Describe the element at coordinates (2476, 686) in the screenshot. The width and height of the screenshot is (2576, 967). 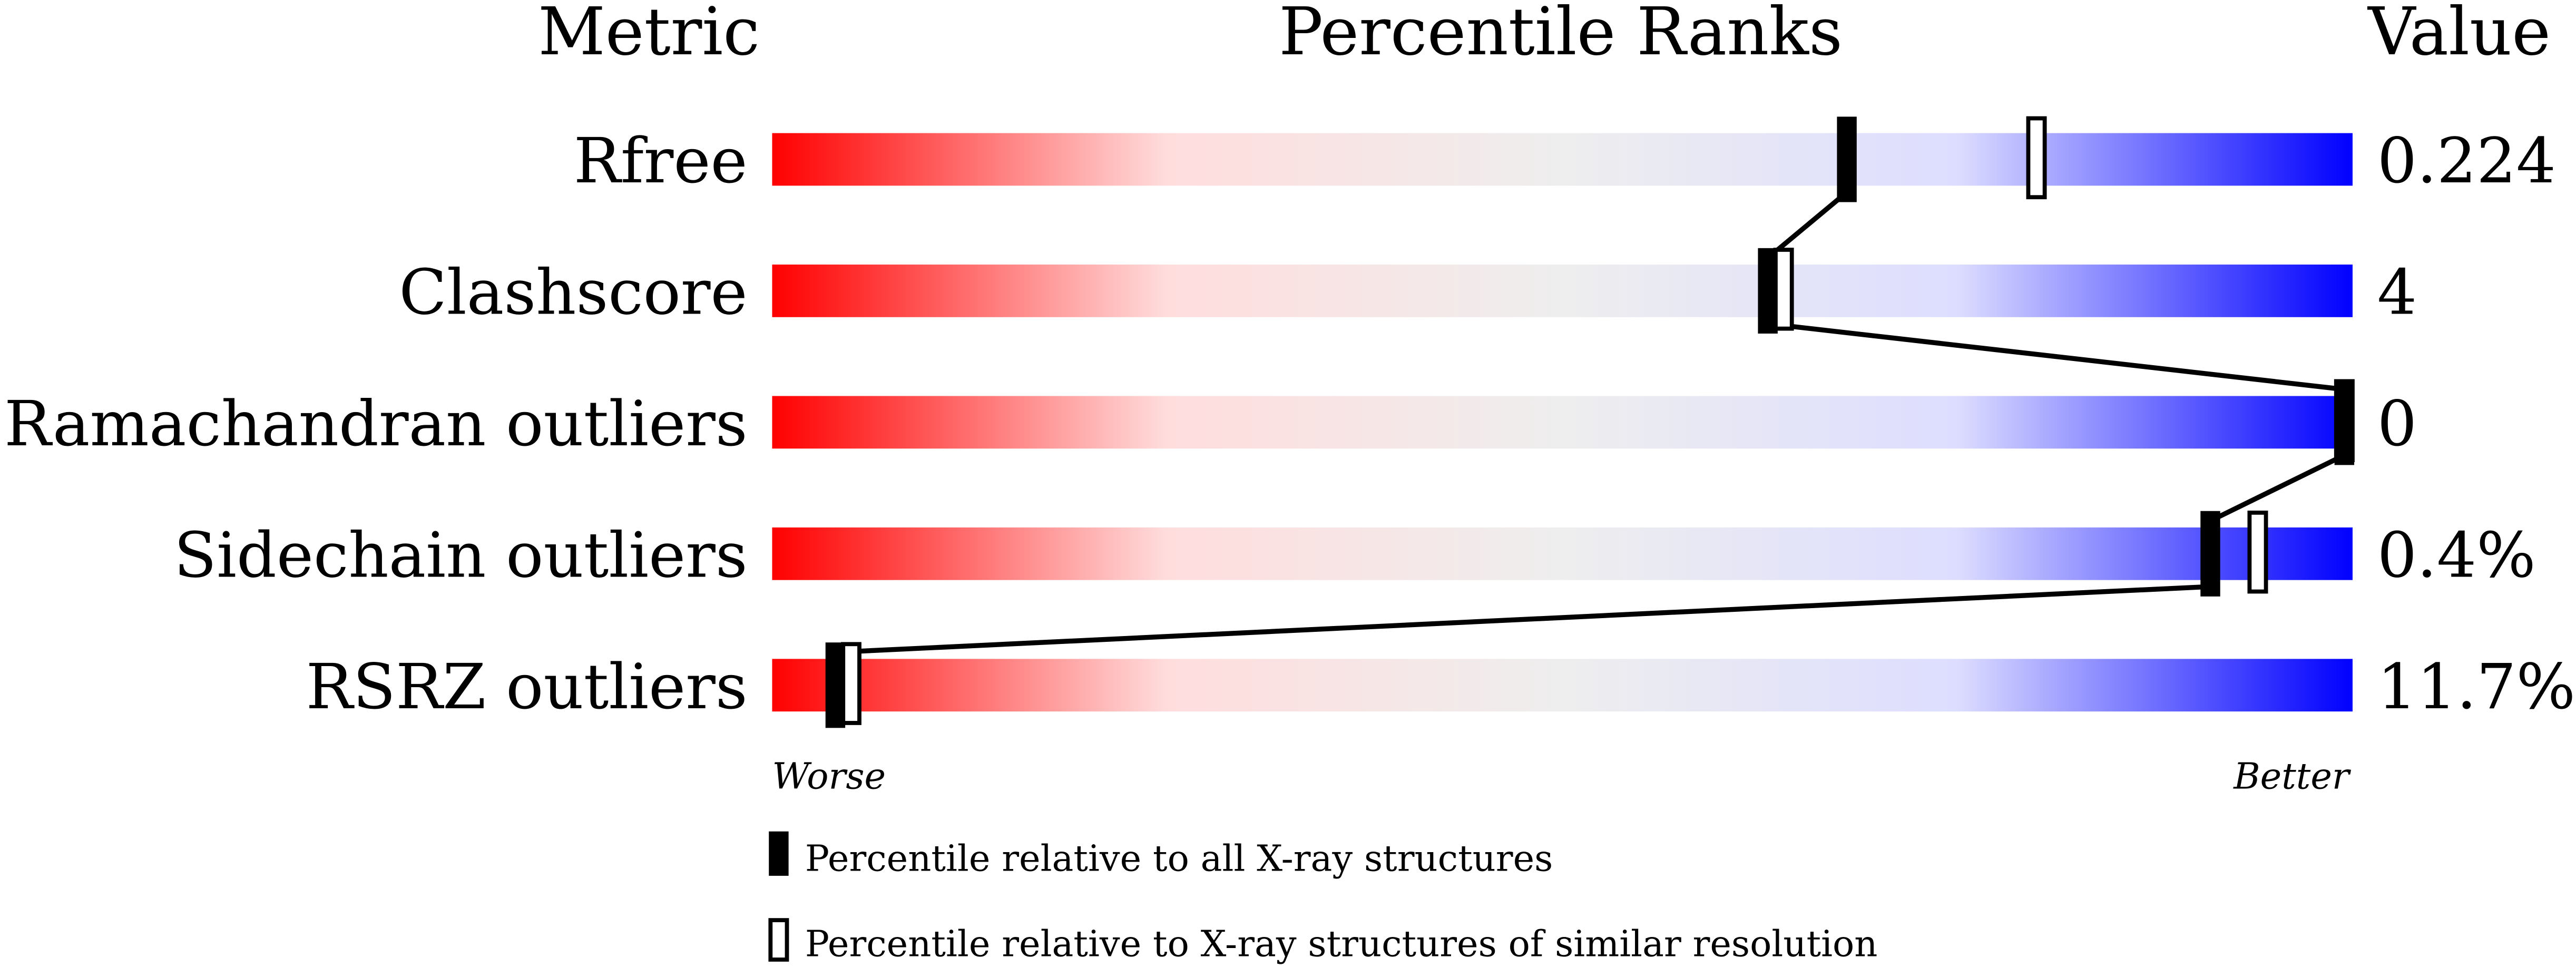
I see `metric-value: 11.7%` at that location.